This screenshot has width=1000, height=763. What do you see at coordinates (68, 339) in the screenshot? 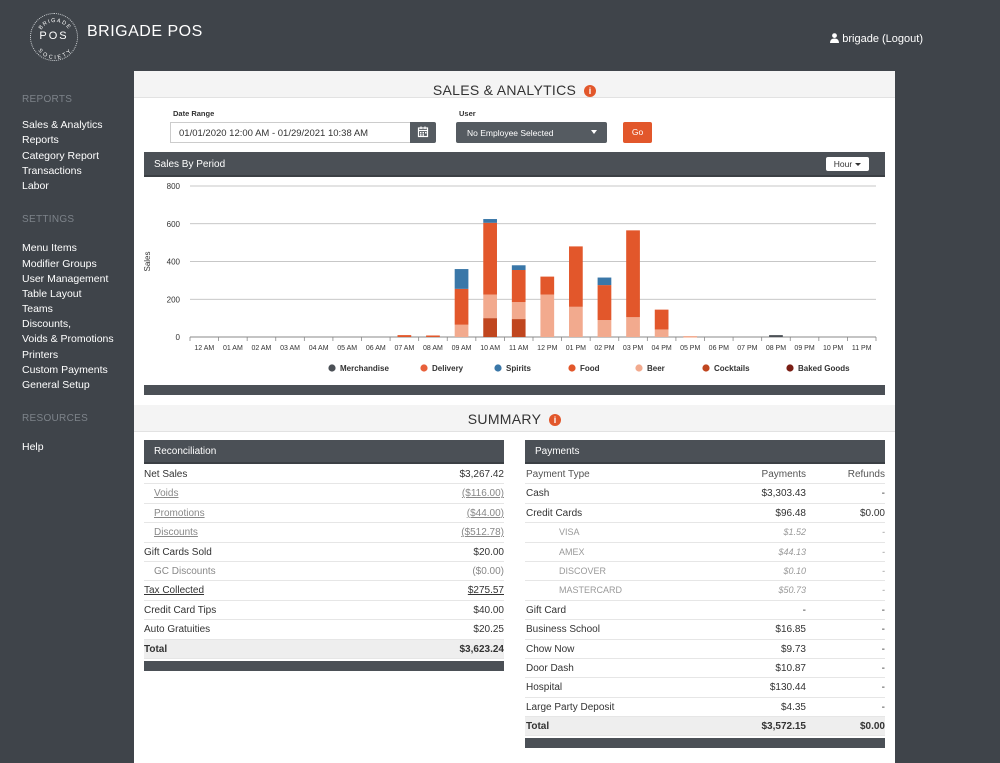
I see `sidebar-item-voids-promotions: Voids & Promotions` at bounding box center [68, 339].